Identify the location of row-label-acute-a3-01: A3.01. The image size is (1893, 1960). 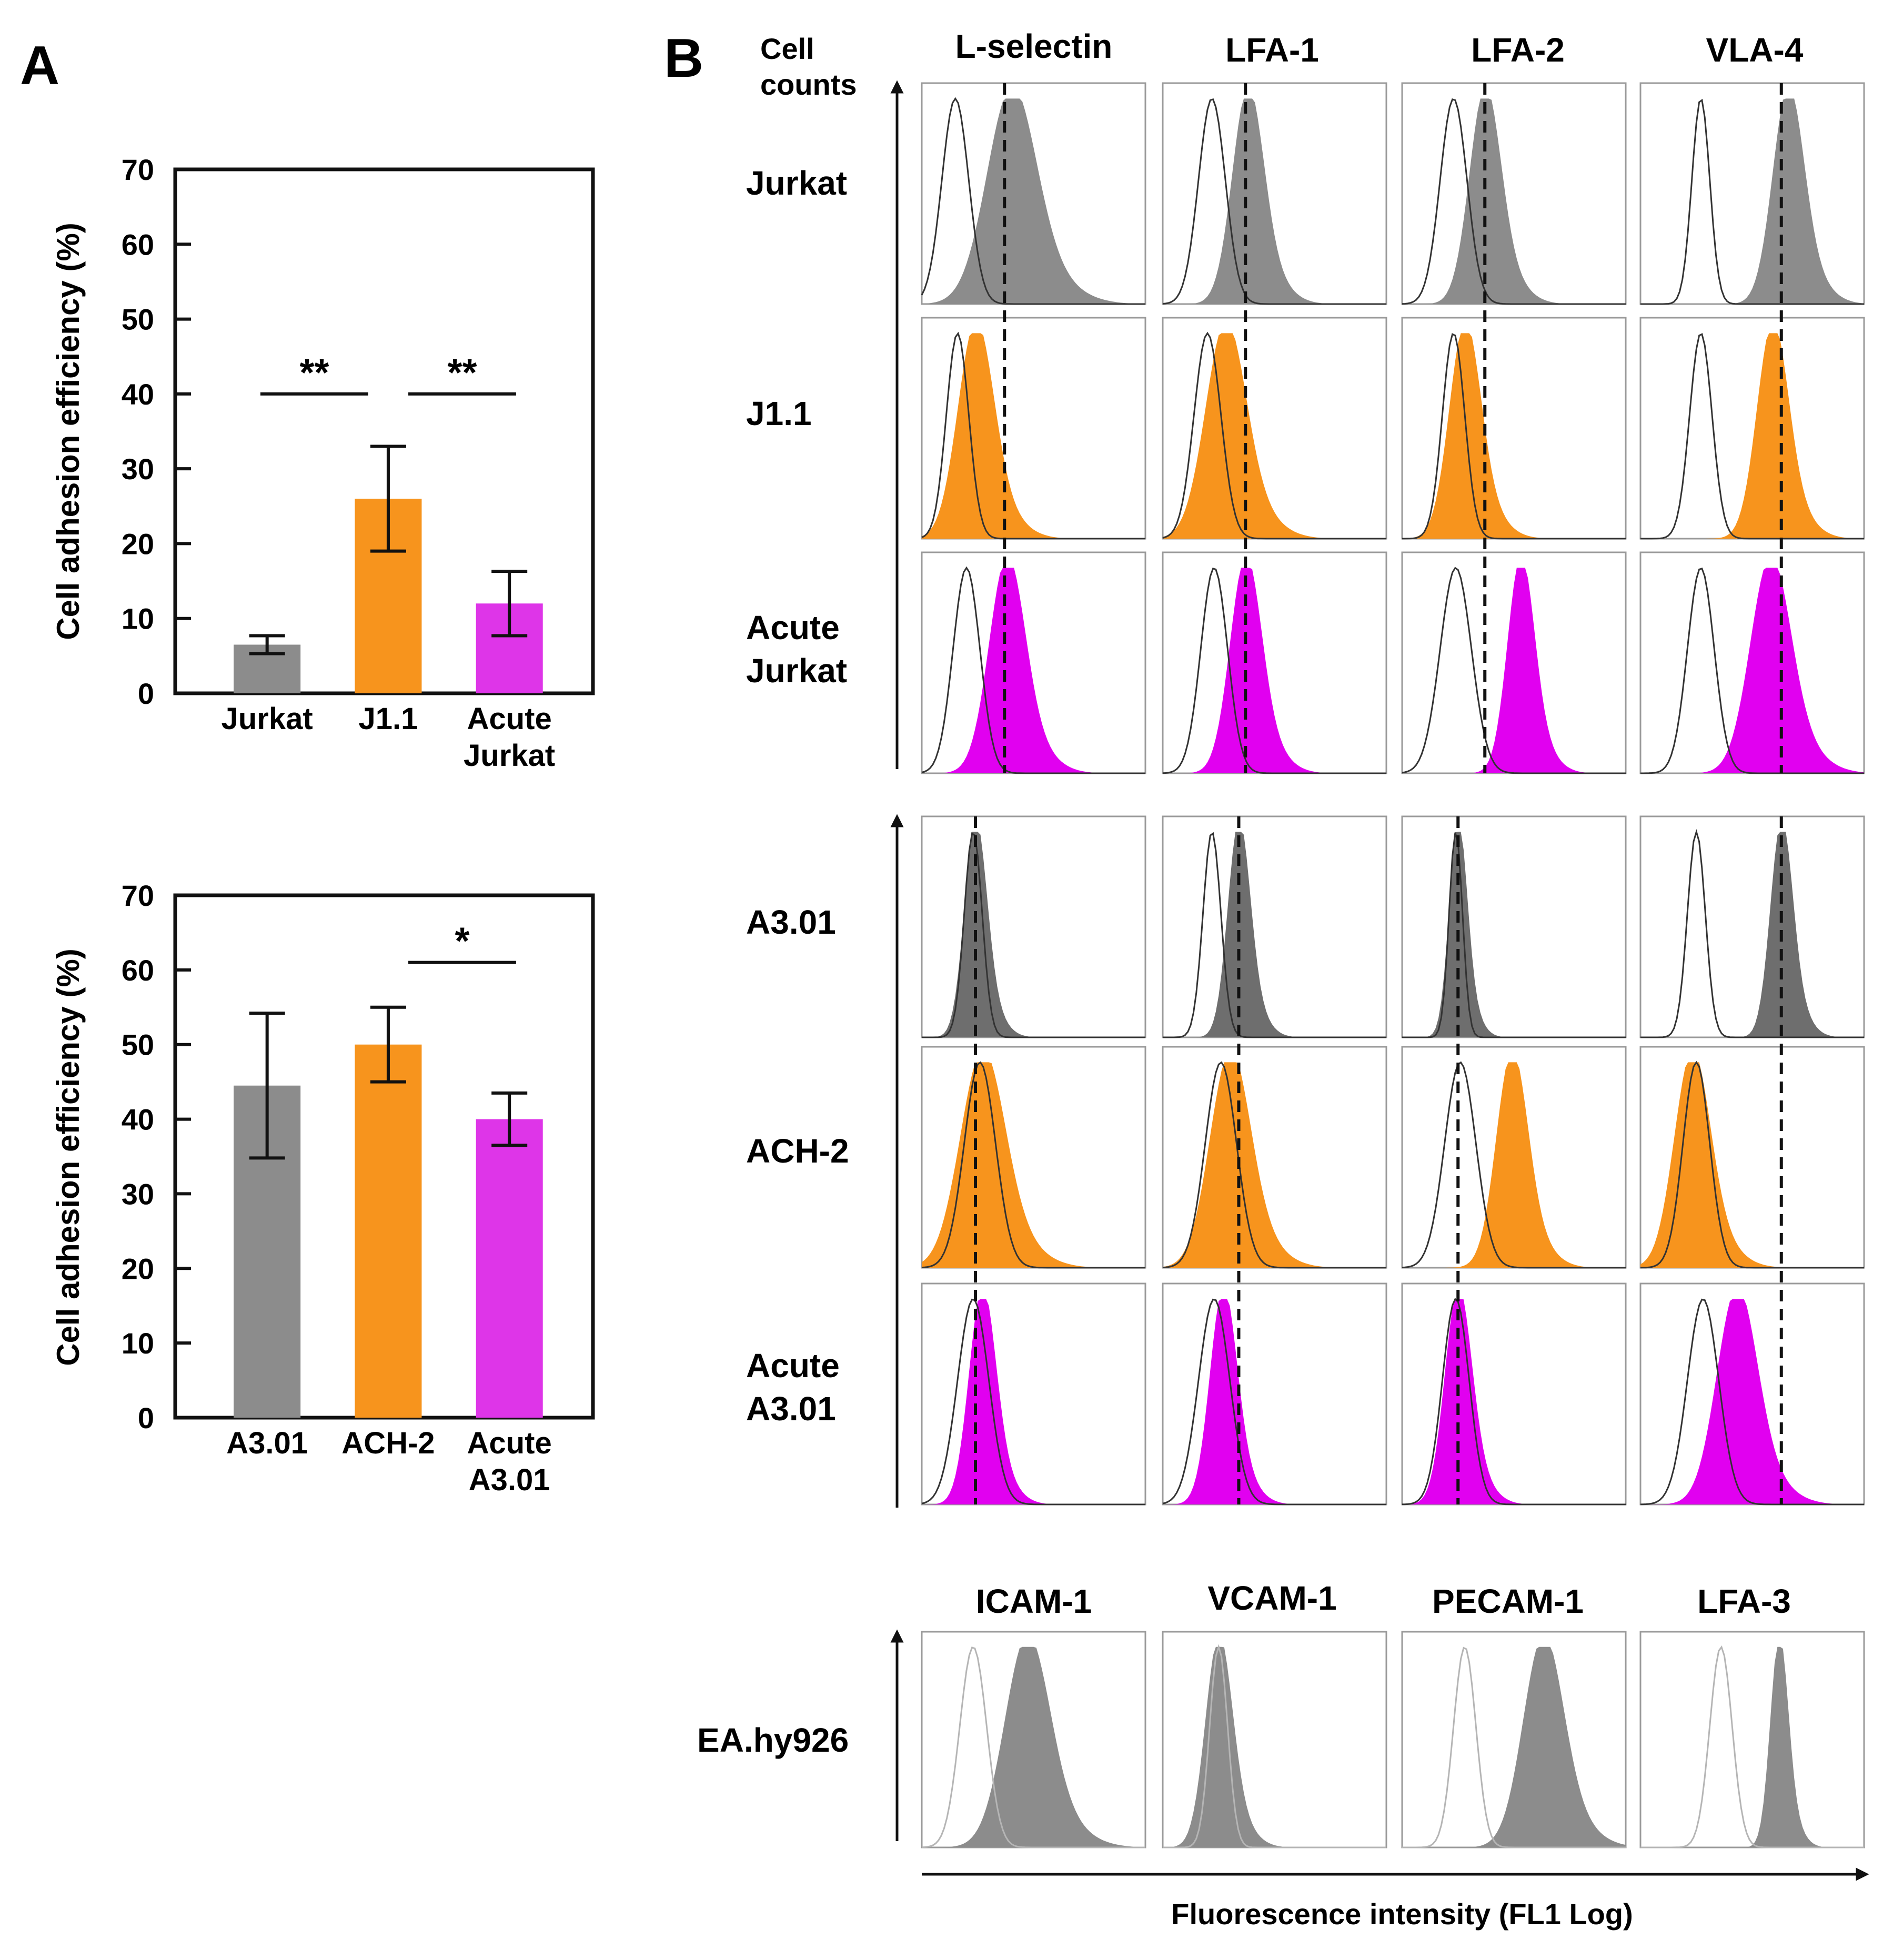
(791, 1409).